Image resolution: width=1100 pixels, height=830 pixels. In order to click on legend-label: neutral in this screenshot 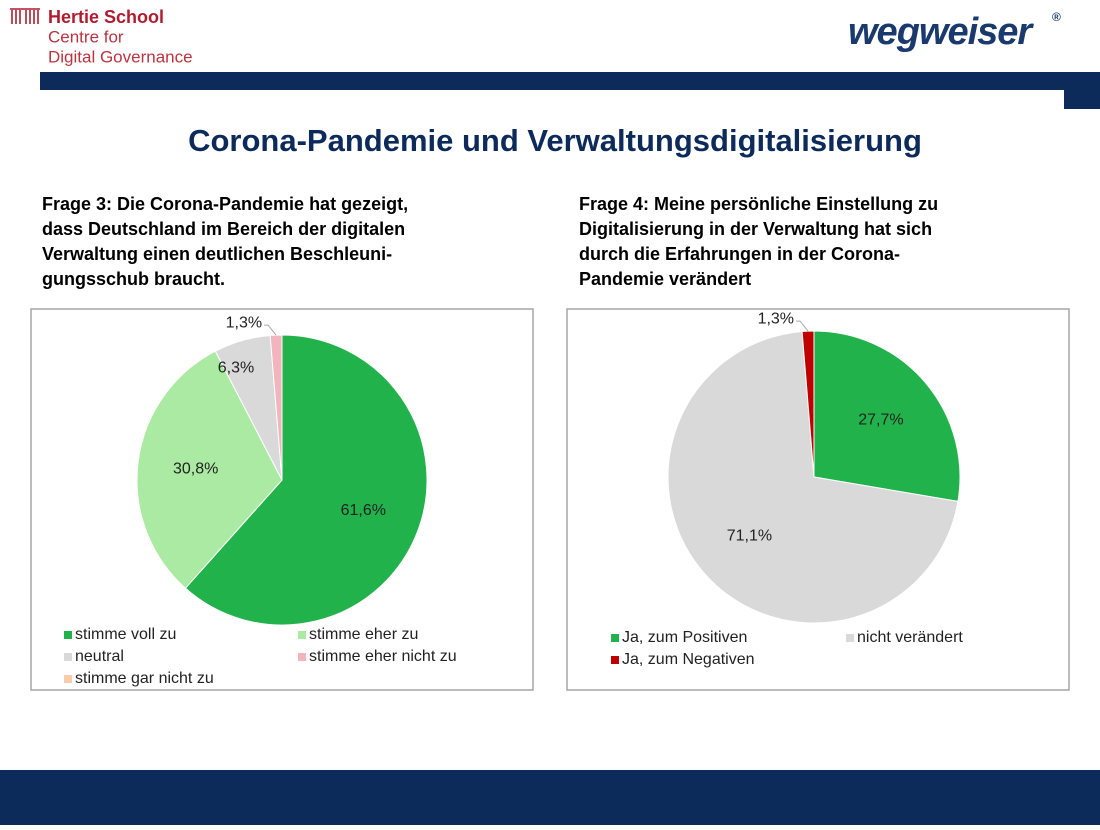, I will do `click(99, 656)`.